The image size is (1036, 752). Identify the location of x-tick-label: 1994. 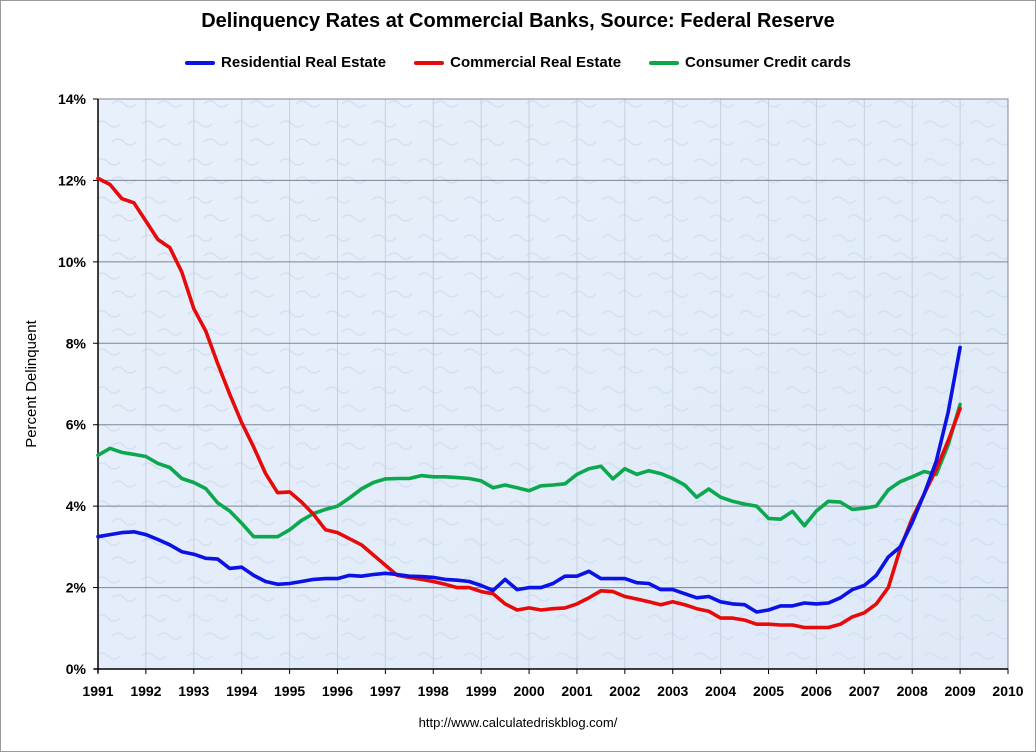
(241, 691).